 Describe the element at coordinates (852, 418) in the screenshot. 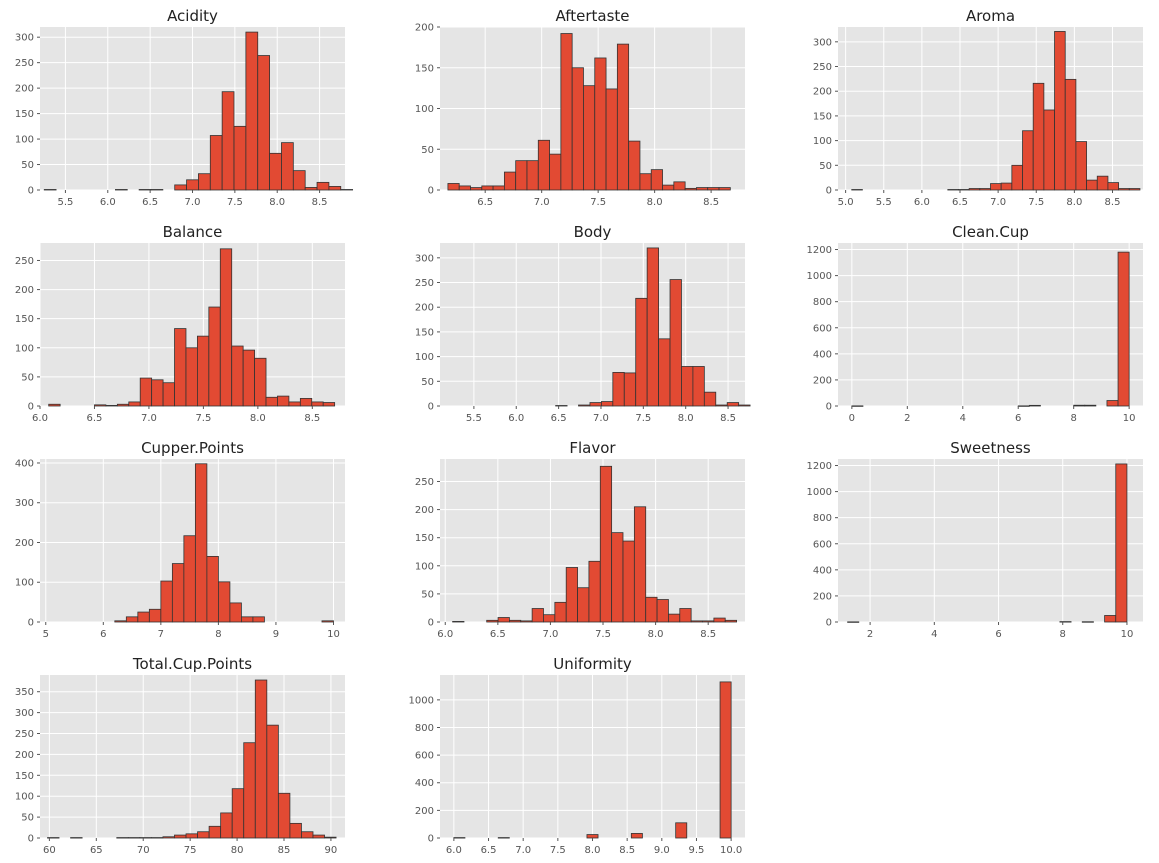

I see `x-tick-label: 0` at that location.